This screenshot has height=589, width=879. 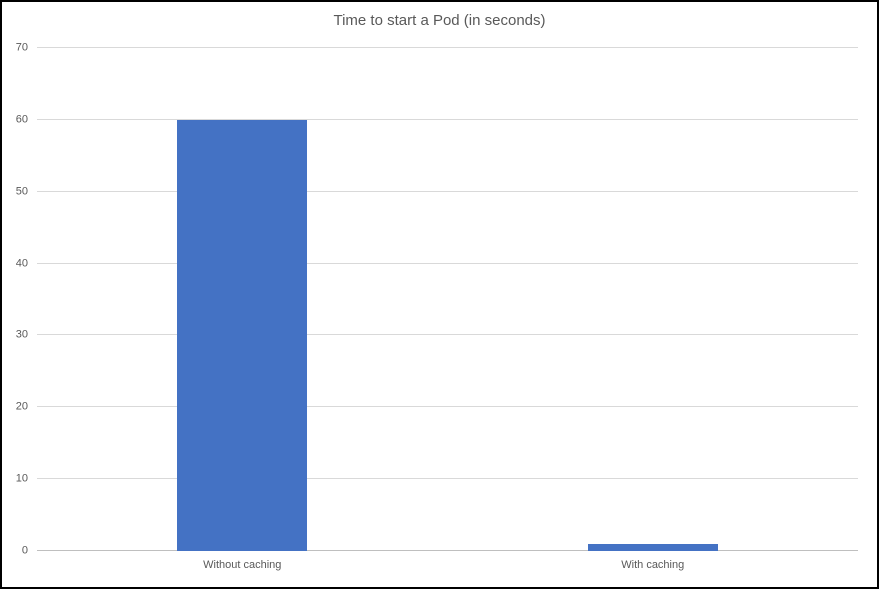 What do you see at coordinates (21, 263) in the screenshot?
I see `y-tick-label: 40` at bounding box center [21, 263].